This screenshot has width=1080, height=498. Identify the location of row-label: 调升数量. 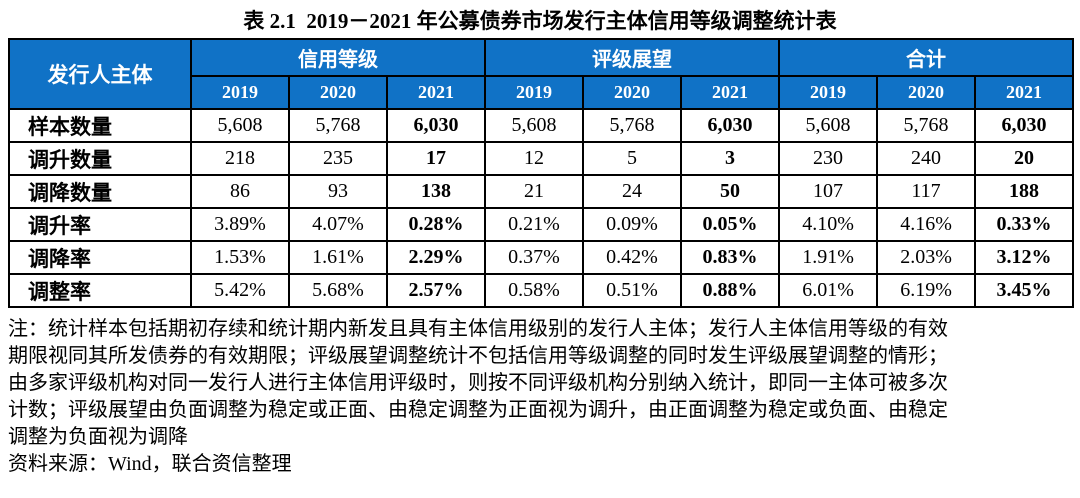
(100, 158).